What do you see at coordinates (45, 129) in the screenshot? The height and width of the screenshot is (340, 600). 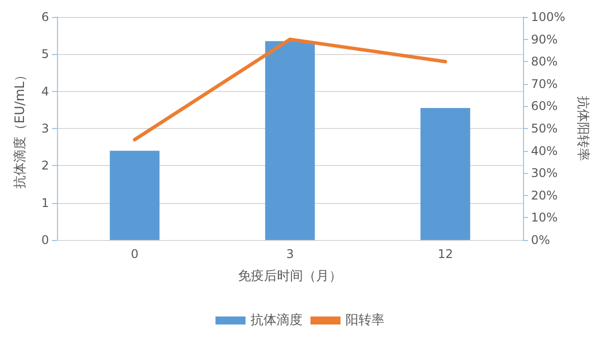 I see `y-tick-label: 3` at bounding box center [45, 129].